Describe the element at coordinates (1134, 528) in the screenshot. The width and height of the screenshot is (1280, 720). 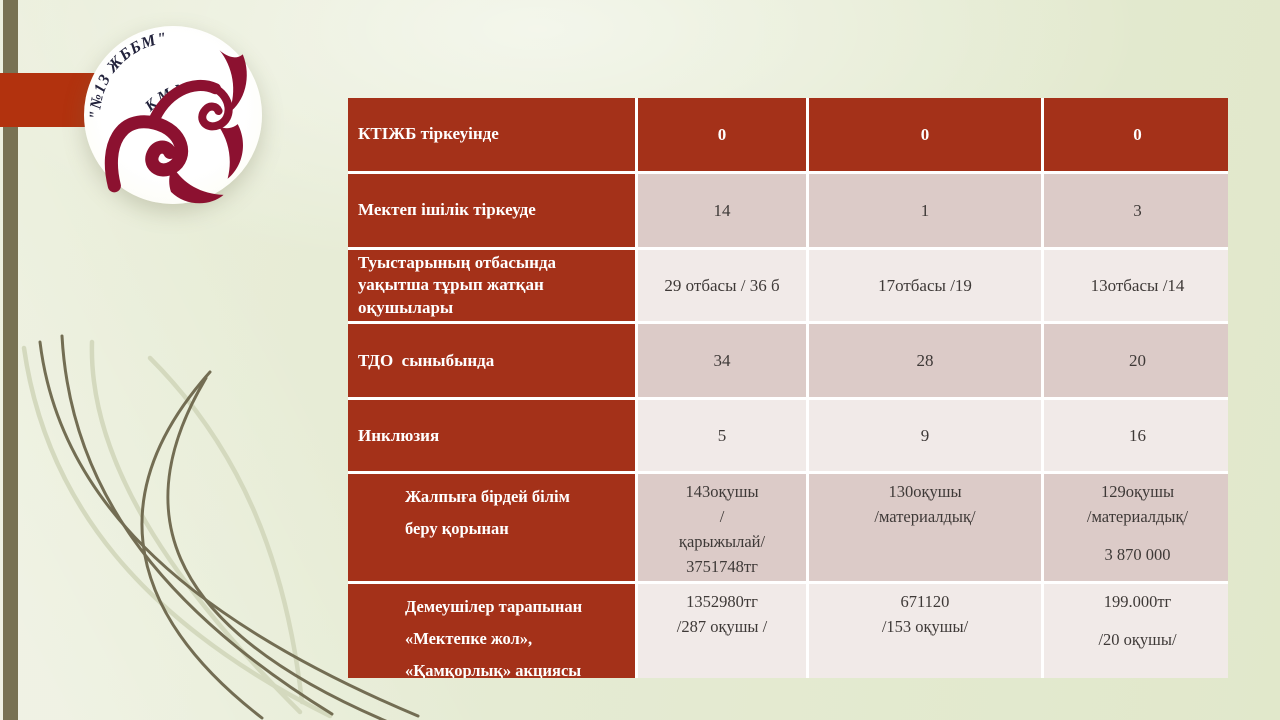
I see `value-cell: 129оқушы/материалдық/3 870 000` at that location.